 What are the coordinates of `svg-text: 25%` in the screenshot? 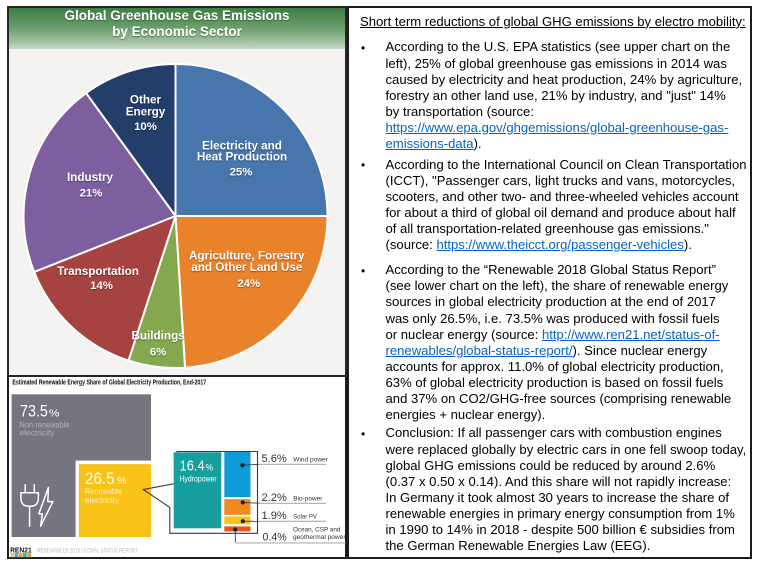 It's located at (241, 172).